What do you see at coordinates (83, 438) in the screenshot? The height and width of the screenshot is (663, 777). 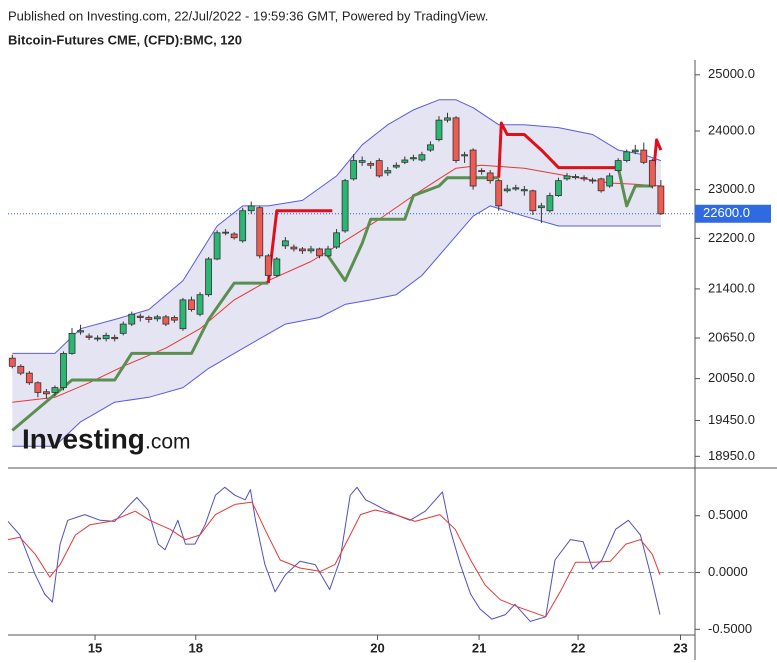 I see `watermark-brand: Investing` at bounding box center [83, 438].